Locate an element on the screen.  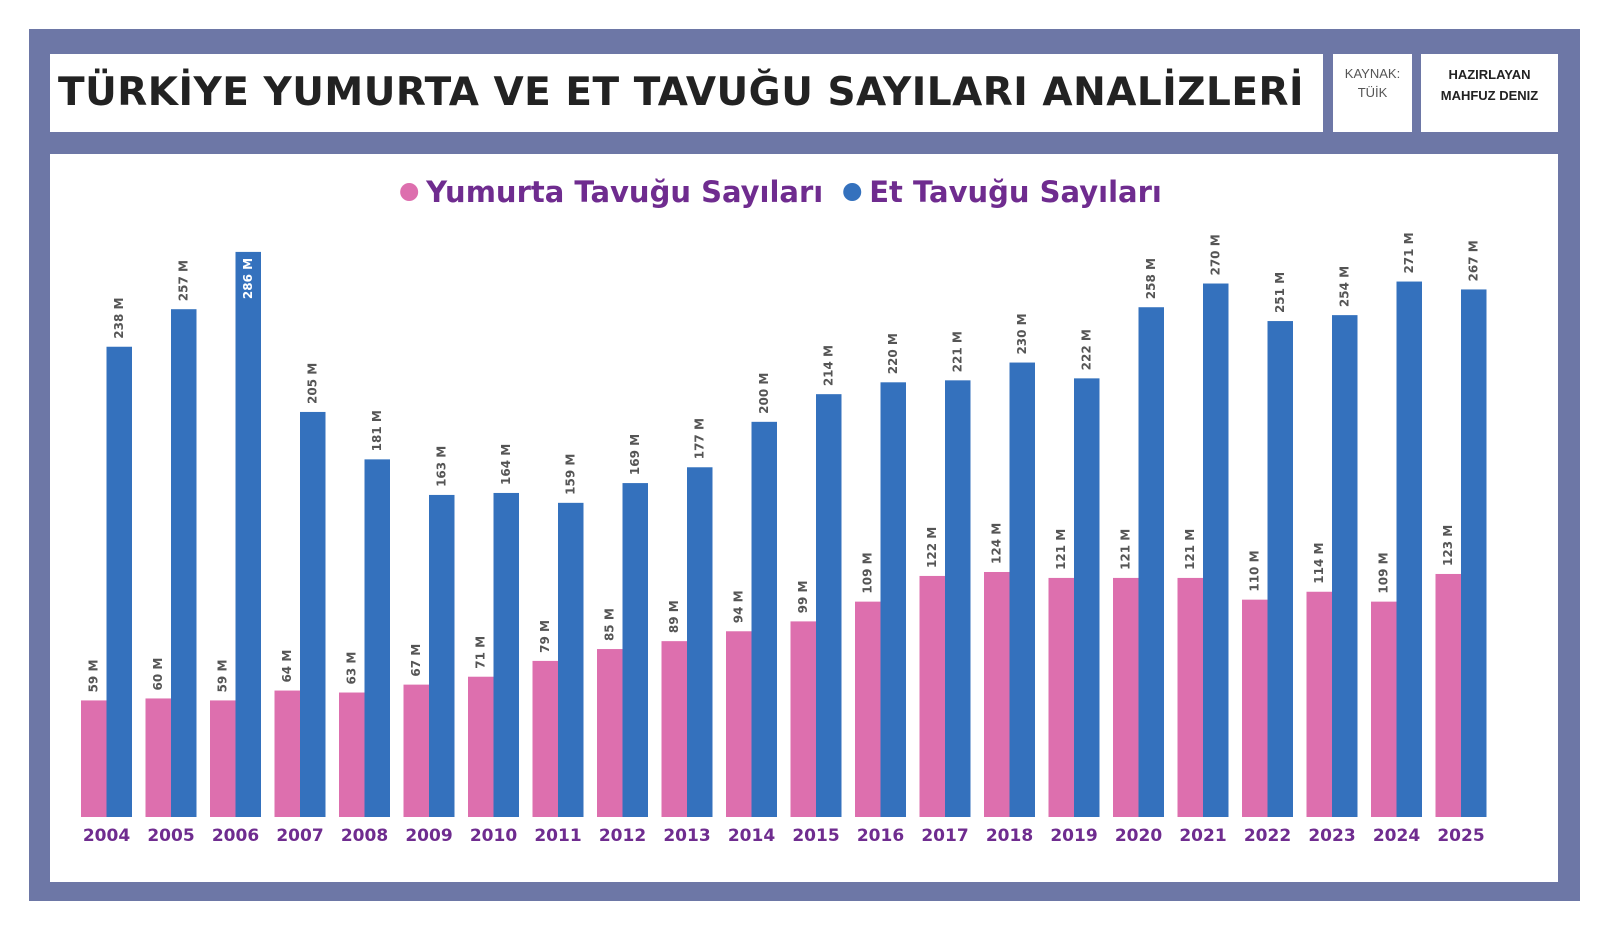
value-label-yumurta-2009: 67 M is located at coordinates (416, 660).